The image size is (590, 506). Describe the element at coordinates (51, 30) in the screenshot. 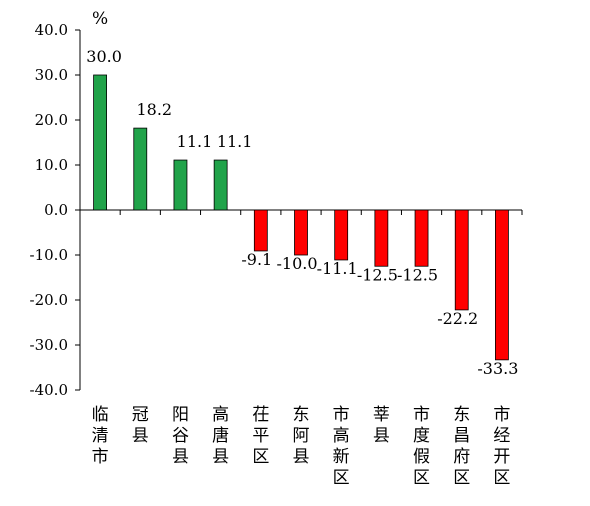

I see `y-tick-label: 40.0` at that location.